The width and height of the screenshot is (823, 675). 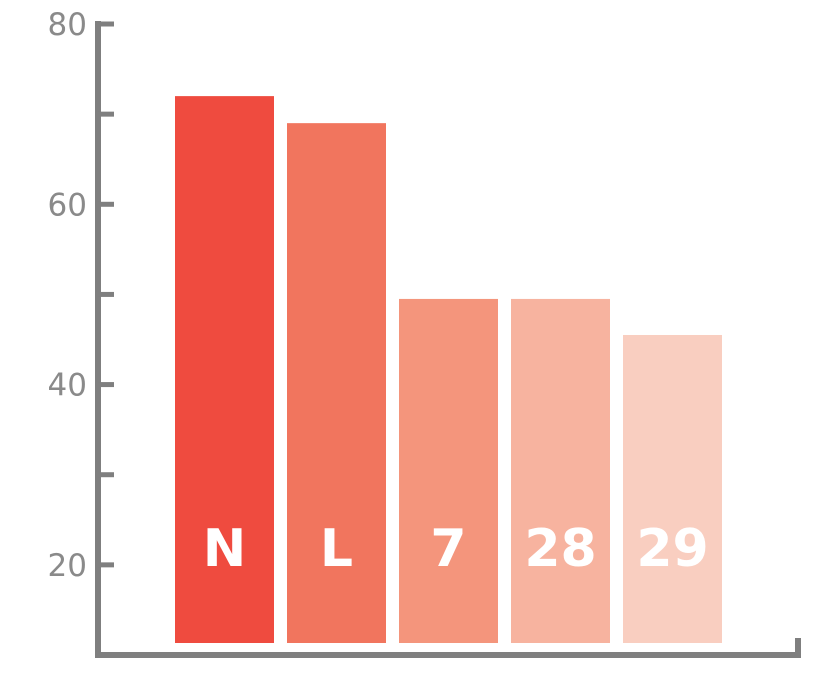 What do you see at coordinates (67, 295) in the screenshot?
I see `tick-labels-group: 20 40 60 80` at bounding box center [67, 295].